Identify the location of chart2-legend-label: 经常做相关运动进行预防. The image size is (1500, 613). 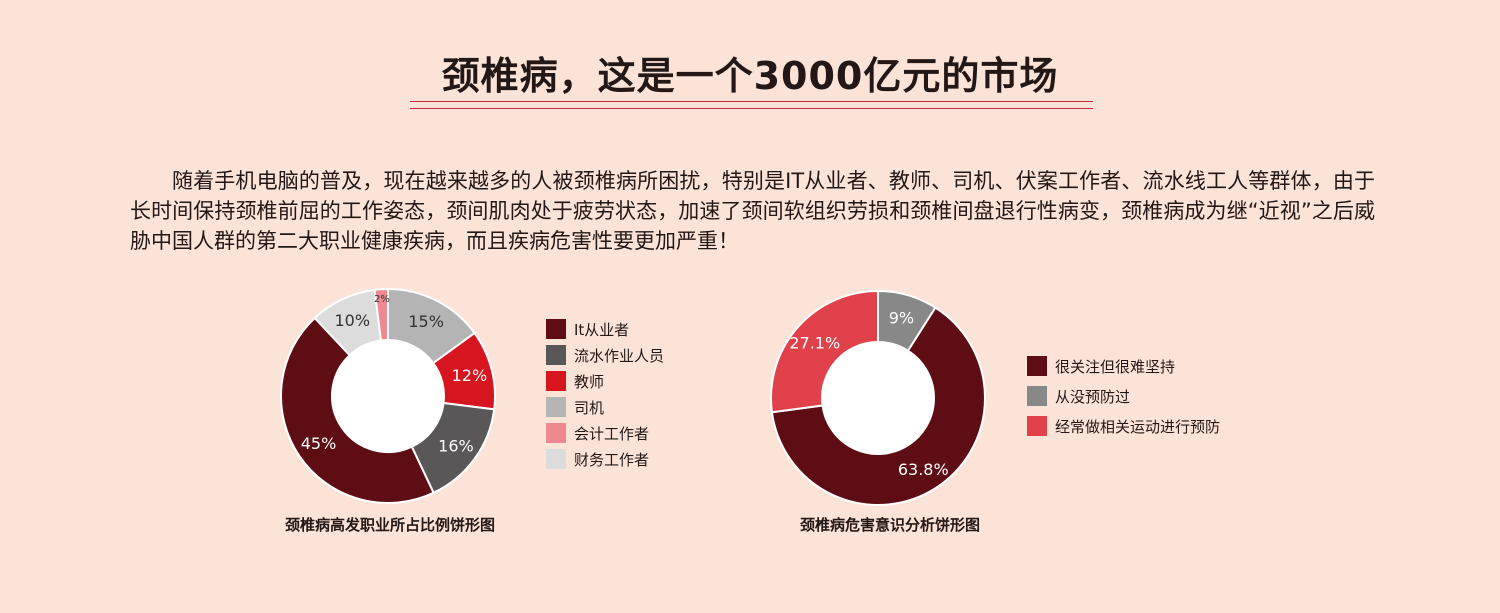
(1138, 426).